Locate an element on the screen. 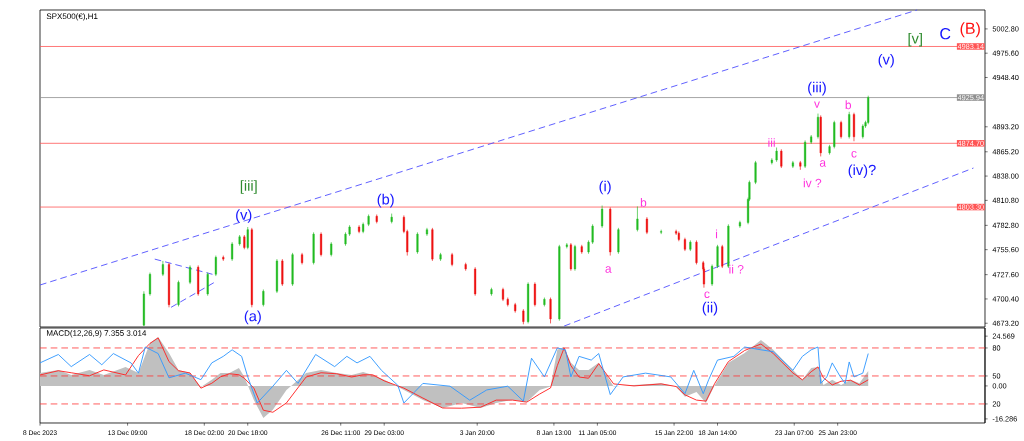 The image size is (1024, 441). annotation: ii ? is located at coordinates (736, 269).